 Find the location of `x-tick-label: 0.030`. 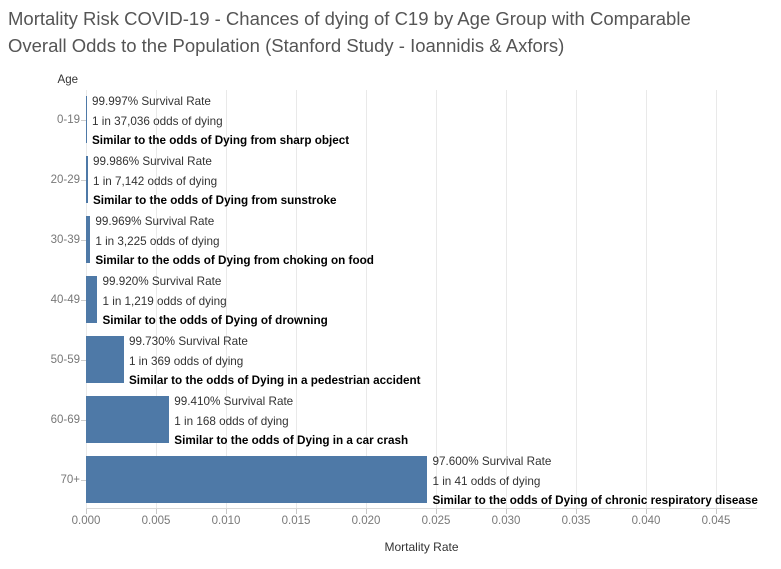

x-tick-label: 0.030 is located at coordinates (506, 521).